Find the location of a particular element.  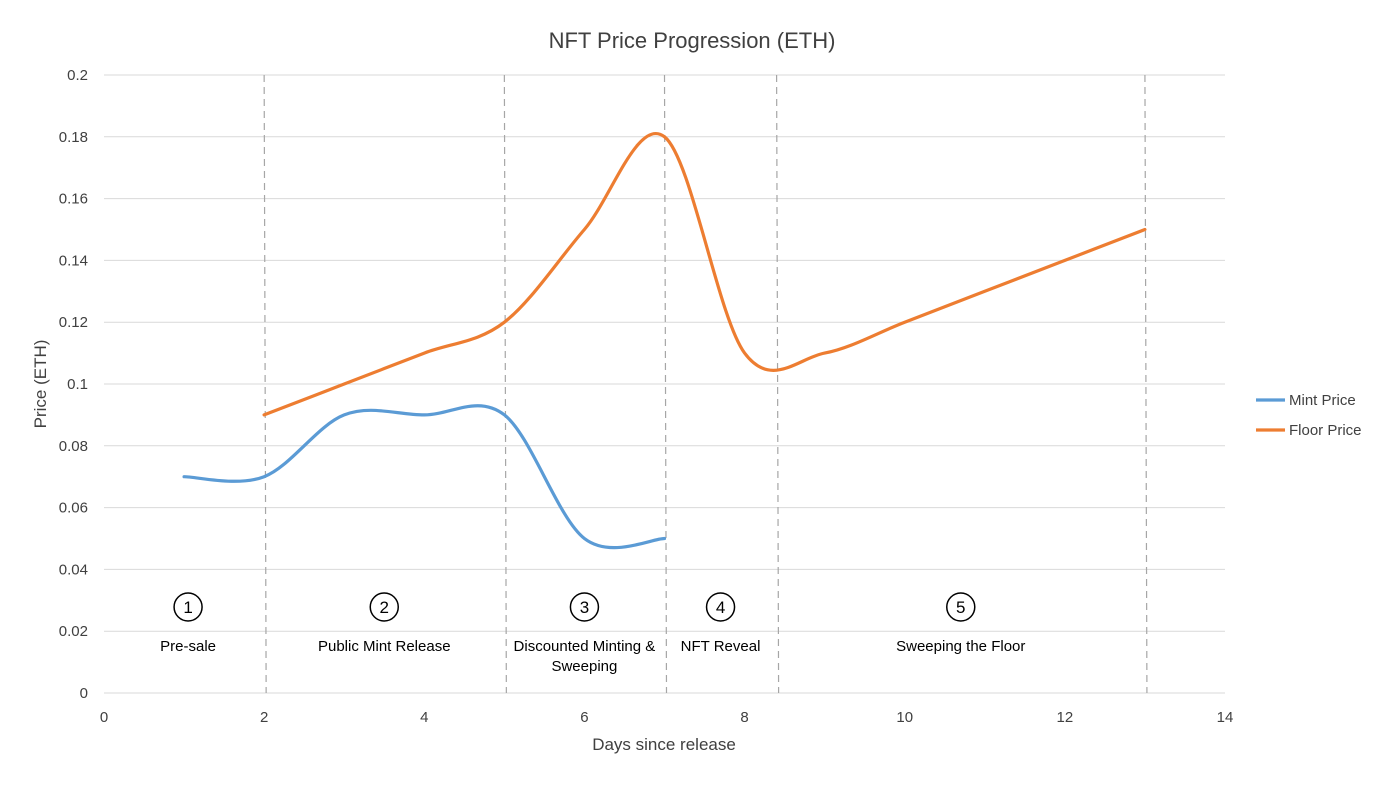

phase-label: Pre-sale is located at coordinates (188, 646).